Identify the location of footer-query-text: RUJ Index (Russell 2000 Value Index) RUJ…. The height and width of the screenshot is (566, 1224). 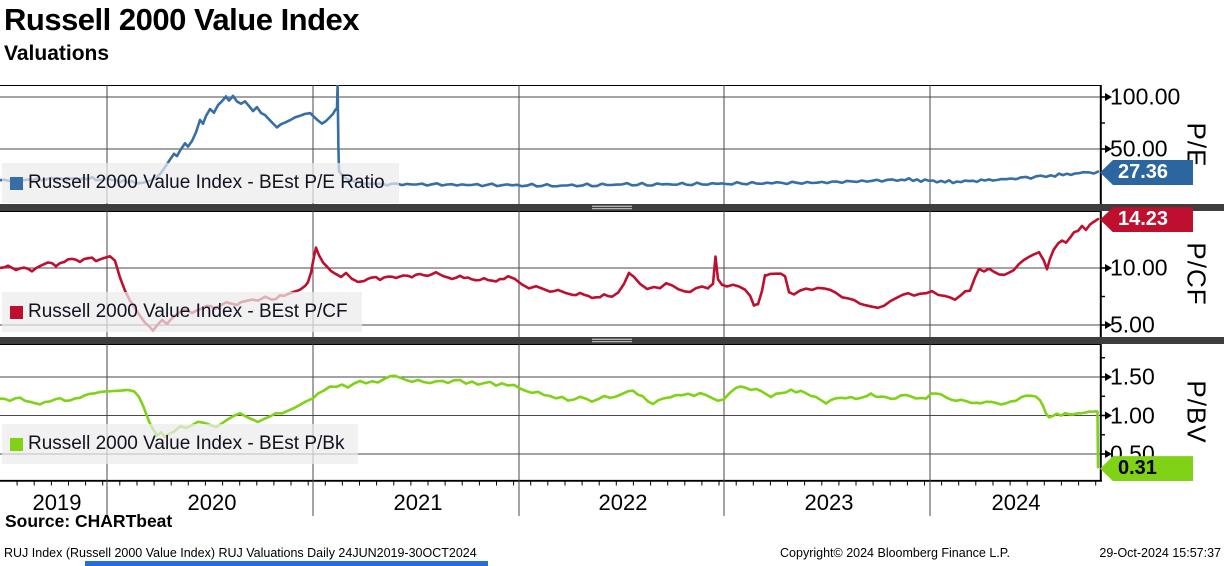
(240, 553).